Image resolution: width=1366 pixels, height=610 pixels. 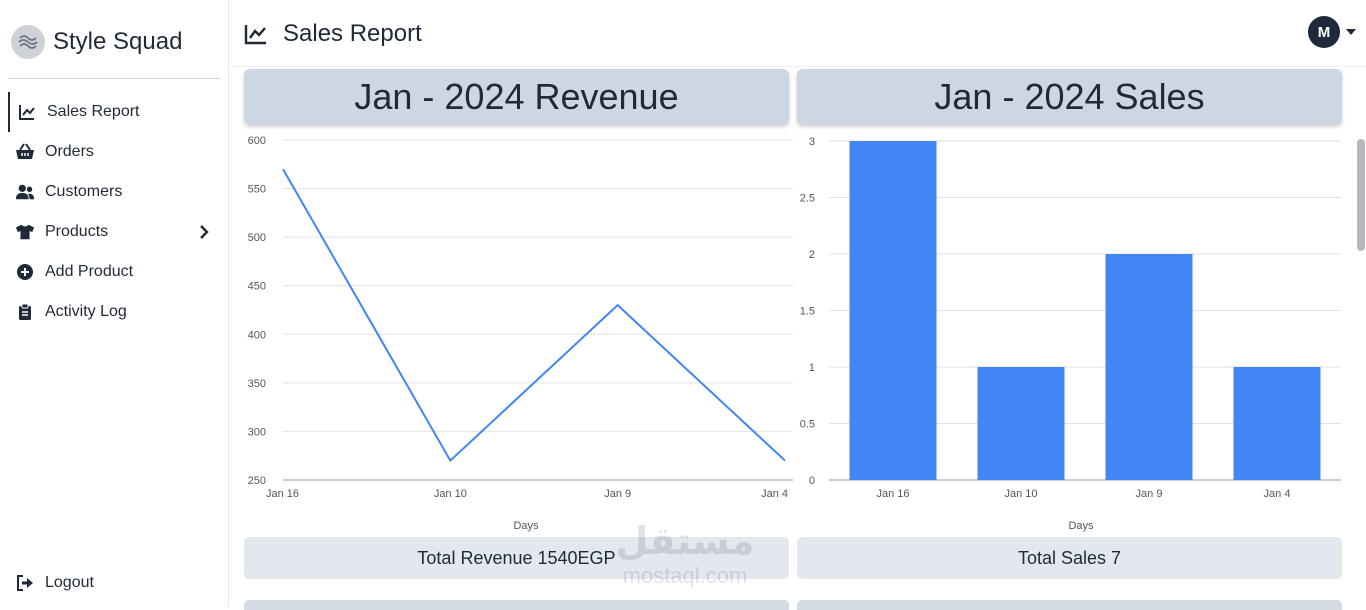 I want to click on users-icon, so click(x=25, y=192).